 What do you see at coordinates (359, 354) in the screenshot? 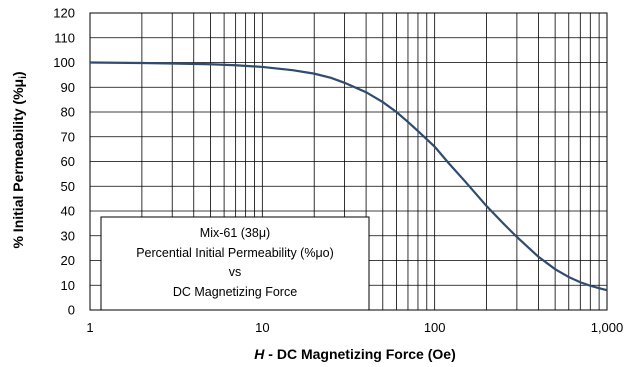
I see `x-axis-label-text: - DC Magnetizing Force (Oe)` at bounding box center [359, 354].